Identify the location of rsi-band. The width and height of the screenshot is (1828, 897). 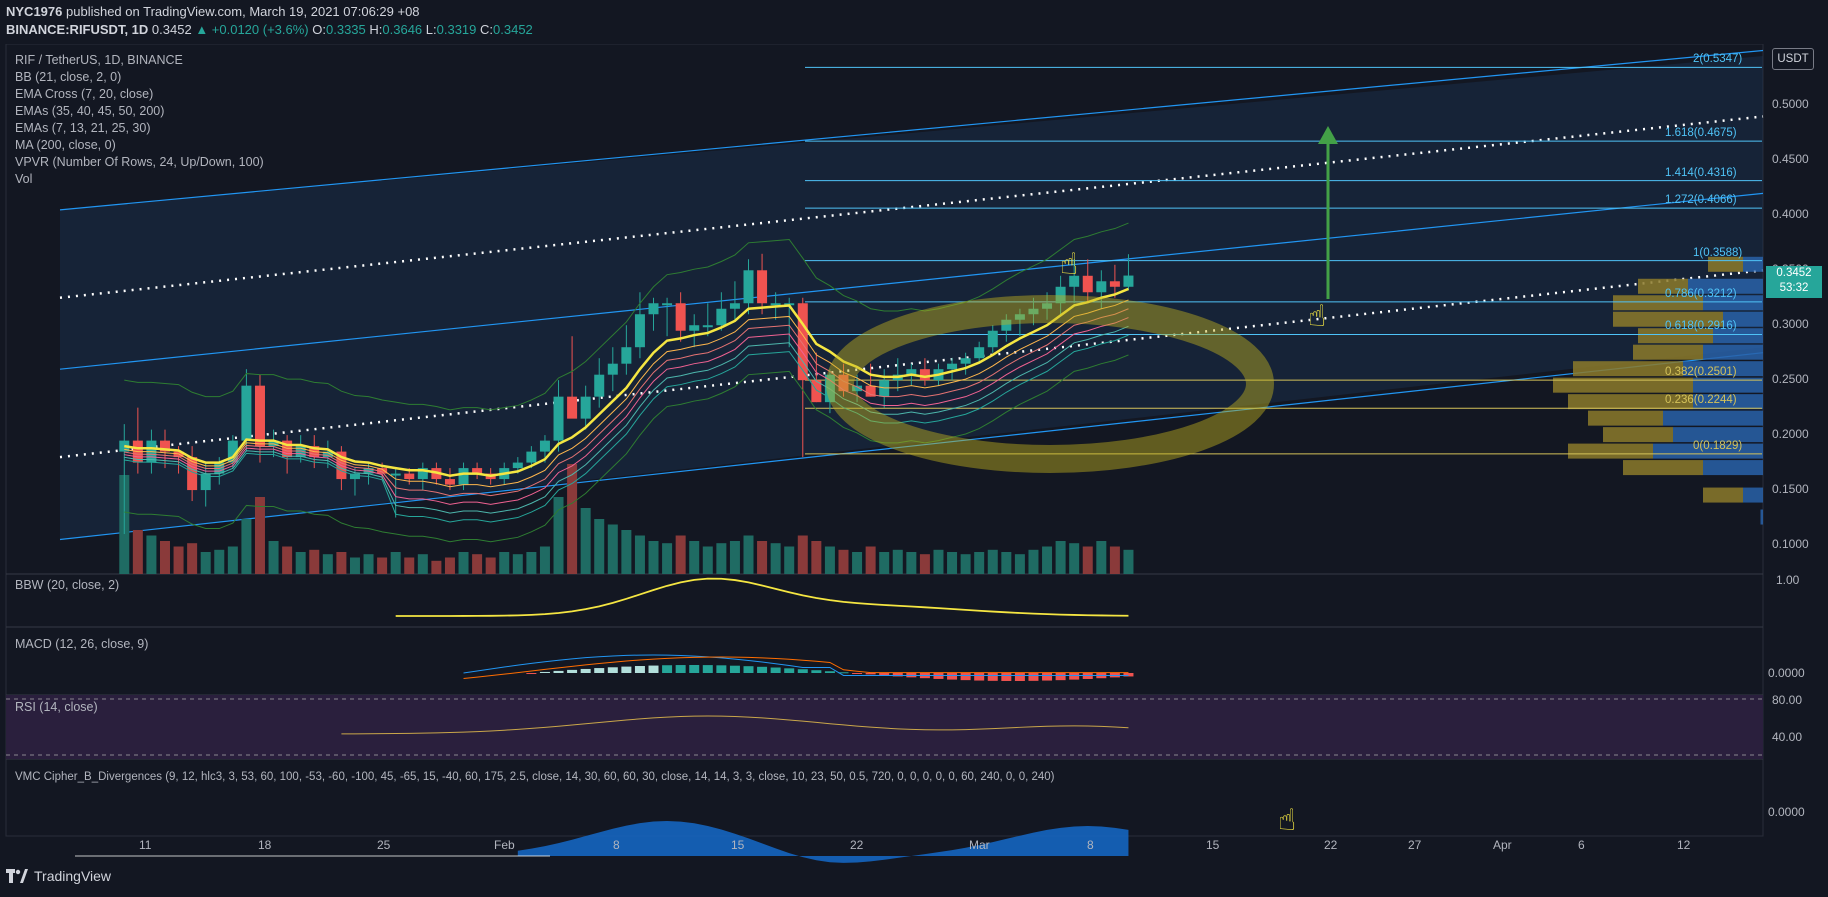
(884, 727).